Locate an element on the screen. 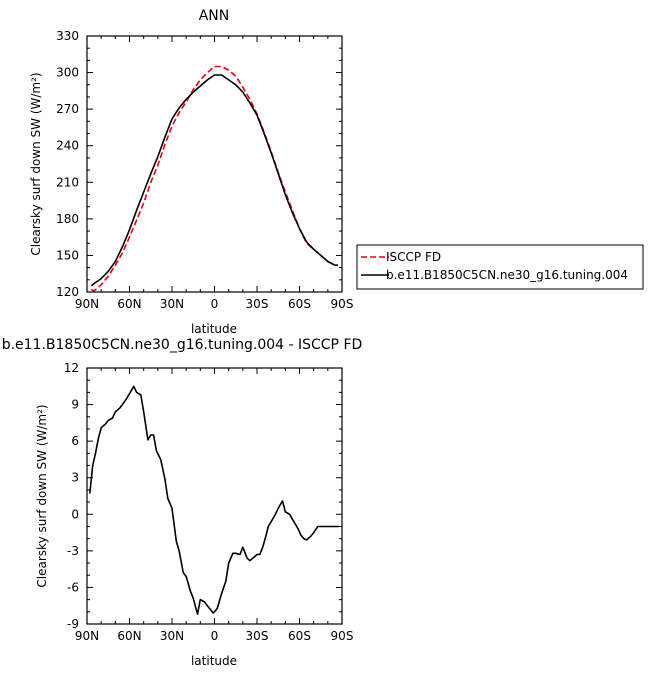  chart1-y-tick-label: 150 is located at coordinates (67, 255).